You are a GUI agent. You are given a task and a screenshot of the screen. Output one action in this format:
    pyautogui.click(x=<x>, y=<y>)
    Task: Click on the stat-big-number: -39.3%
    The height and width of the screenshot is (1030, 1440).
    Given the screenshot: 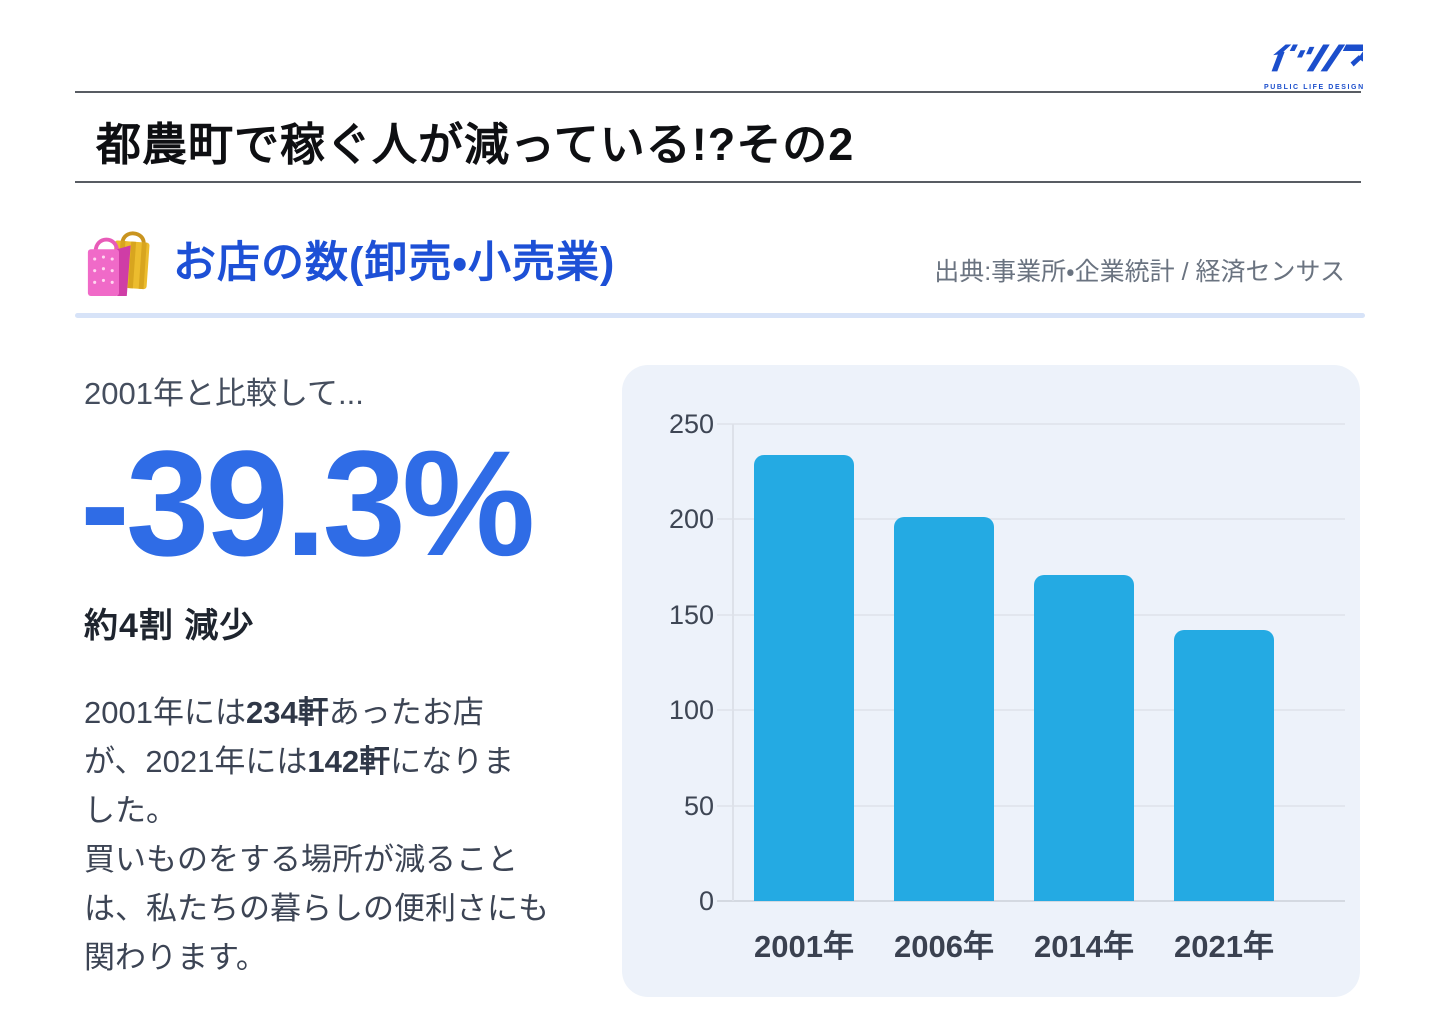 What is the action you would take?
    pyautogui.click(x=307, y=503)
    